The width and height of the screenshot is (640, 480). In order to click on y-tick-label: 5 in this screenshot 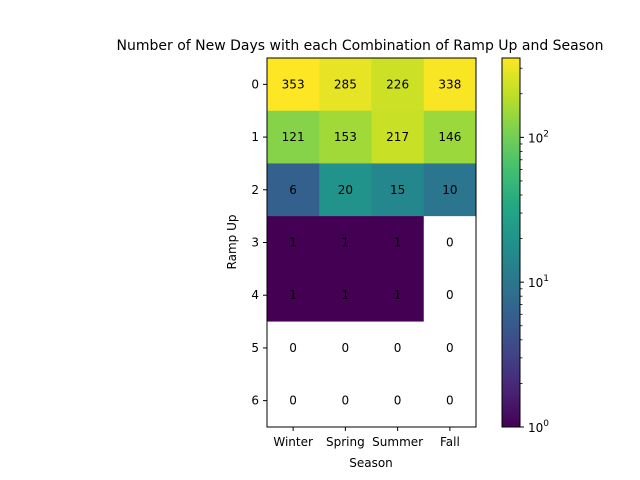, I will do `click(255, 348)`.